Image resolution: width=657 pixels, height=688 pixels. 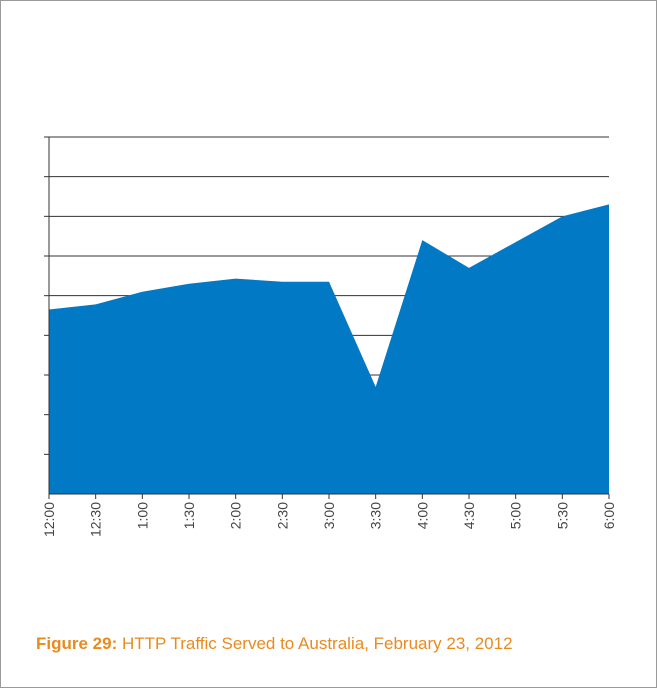 What do you see at coordinates (49, 519) in the screenshot?
I see `x-tick-label: 12:00` at bounding box center [49, 519].